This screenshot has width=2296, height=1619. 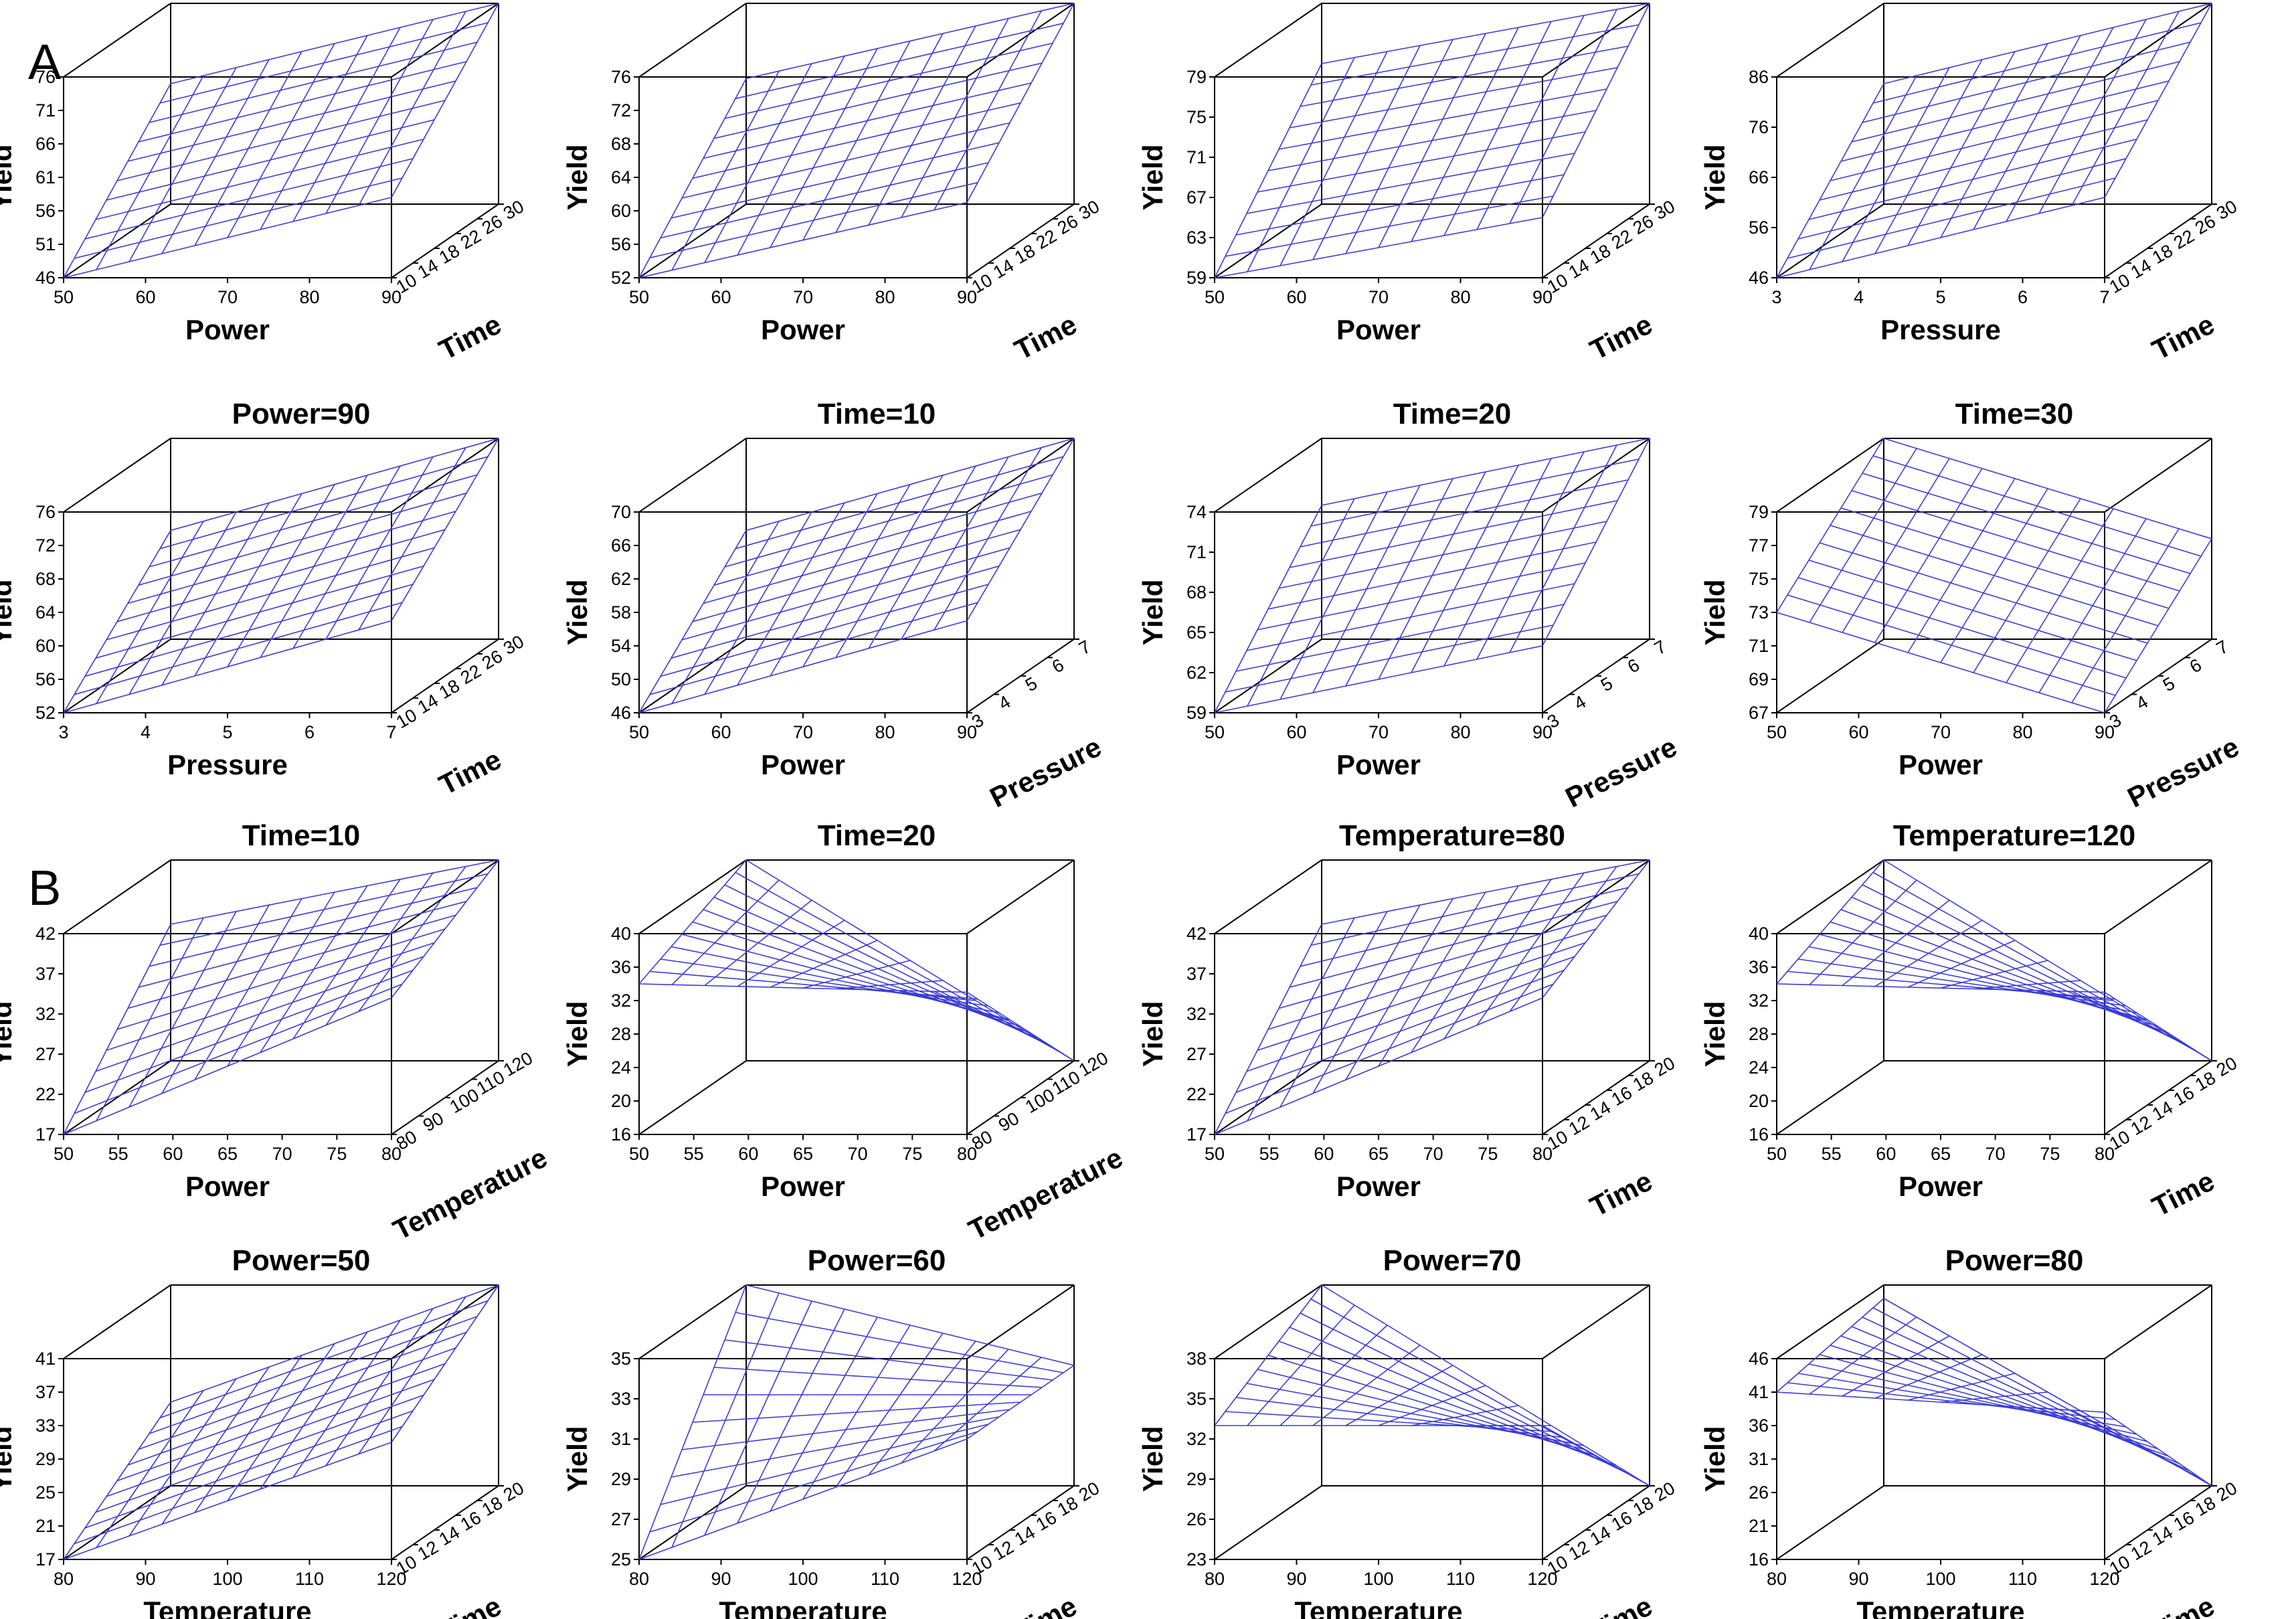 What do you see at coordinates (621, 679) in the screenshot?
I see `z-tick-label: 50` at bounding box center [621, 679].